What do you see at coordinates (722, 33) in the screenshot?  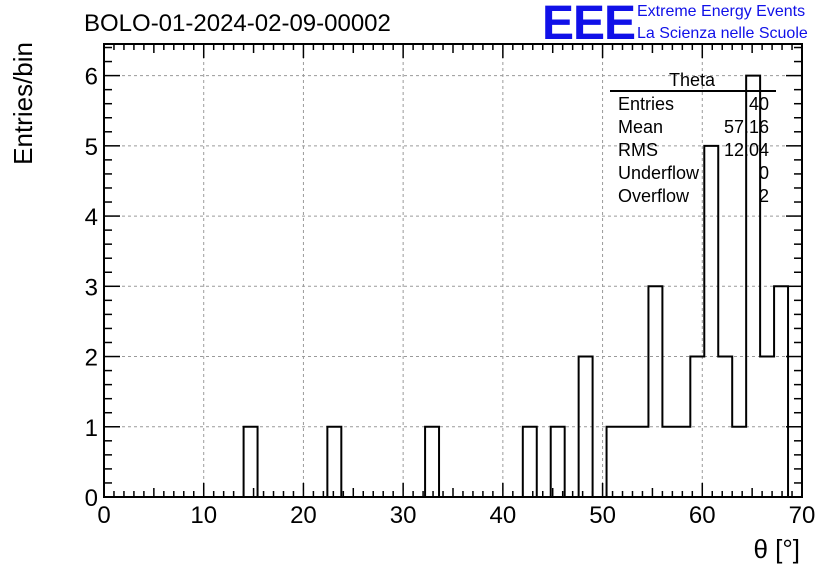 I see `logo-line-2: La Scienza nelle Scuole` at bounding box center [722, 33].